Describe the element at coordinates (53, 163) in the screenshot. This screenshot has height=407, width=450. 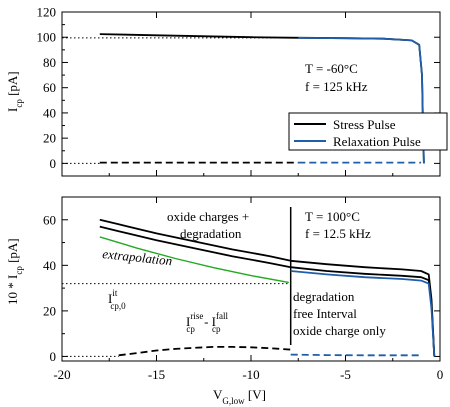
I see `top-ytick-label: 0` at that location.